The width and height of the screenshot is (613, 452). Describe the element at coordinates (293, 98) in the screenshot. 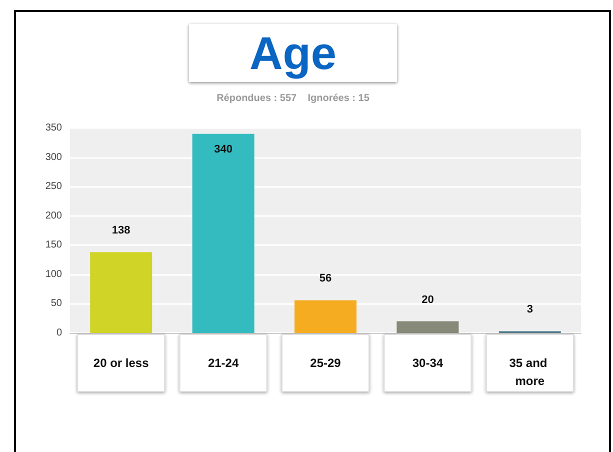

I see `chart-subtitle: Répondues : 557 Ignorées : 15` at that location.